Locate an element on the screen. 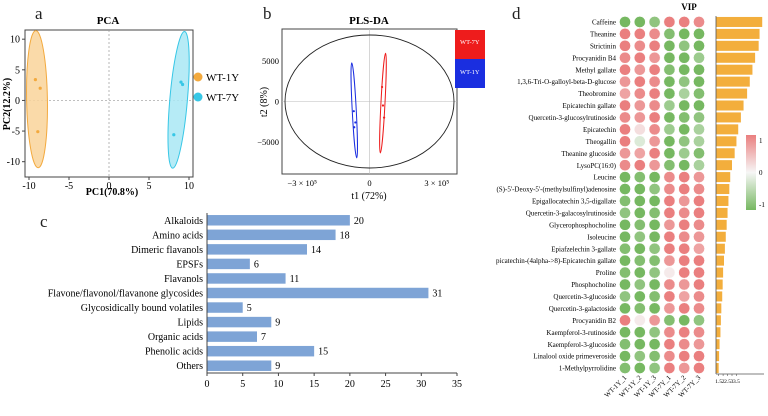 The height and width of the screenshot is (416, 768). vip-cell-r12-c6 is located at coordinates (699, 153).